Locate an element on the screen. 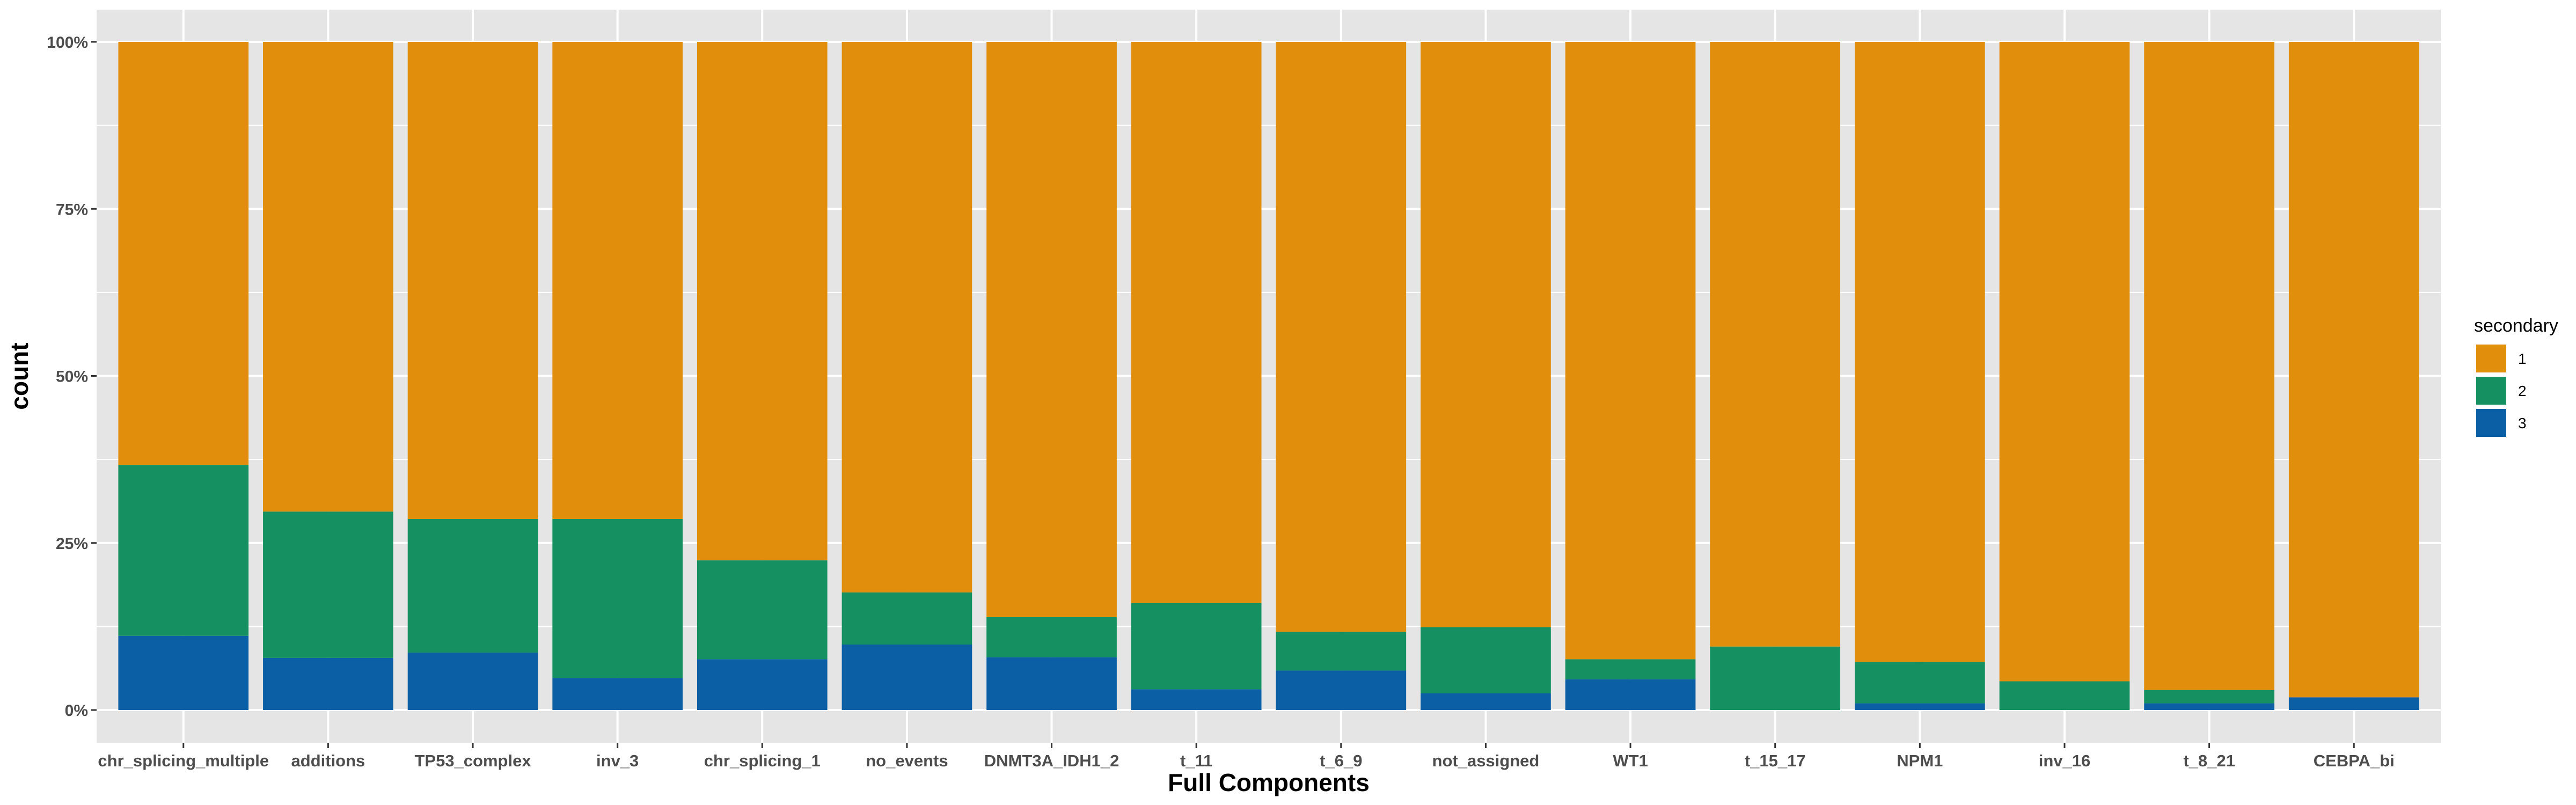  legend: secondary 1 2 3 is located at coordinates (2516, 376).